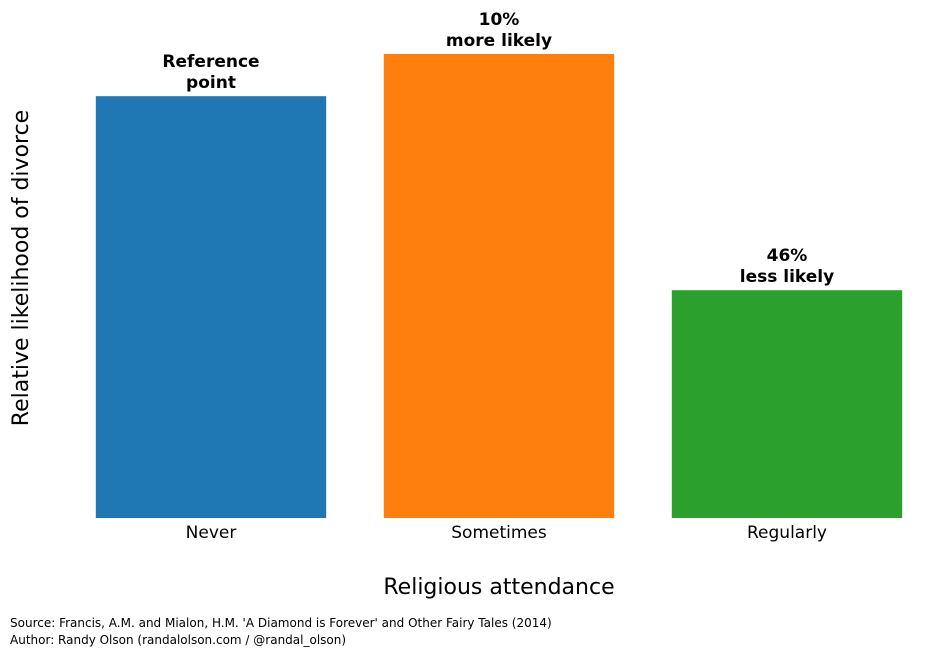 The width and height of the screenshot is (940, 657). What do you see at coordinates (499, 533) in the screenshot?
I see `x-tick-sometimes: Sometimes` at bounding box center [499, 533].